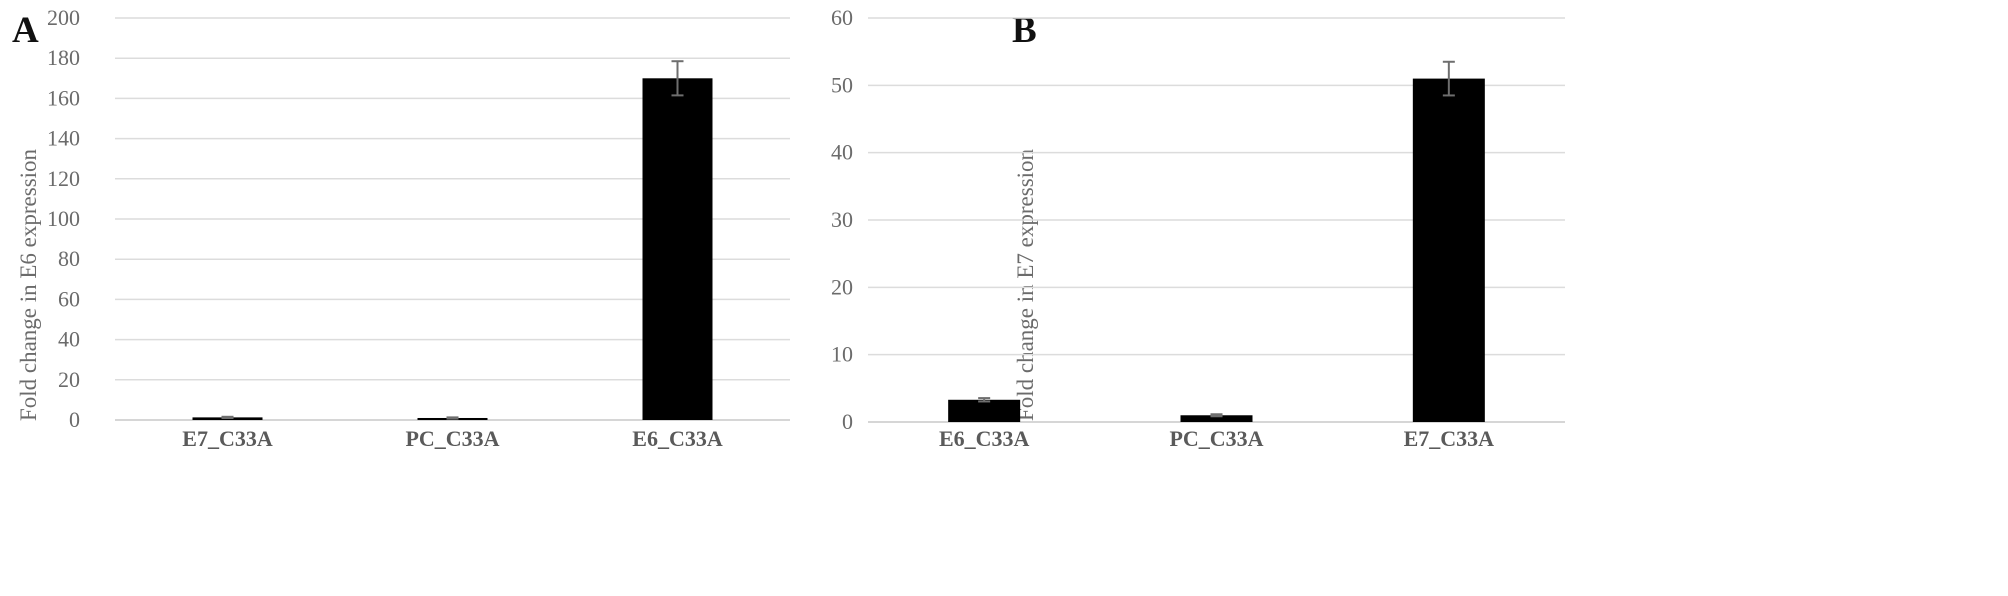 This screenshot has height=596, width=2008. Describe the element at coordinates (63, 138) in the screenshot. I see `panel-a-y-tick-label: 140` at that location.